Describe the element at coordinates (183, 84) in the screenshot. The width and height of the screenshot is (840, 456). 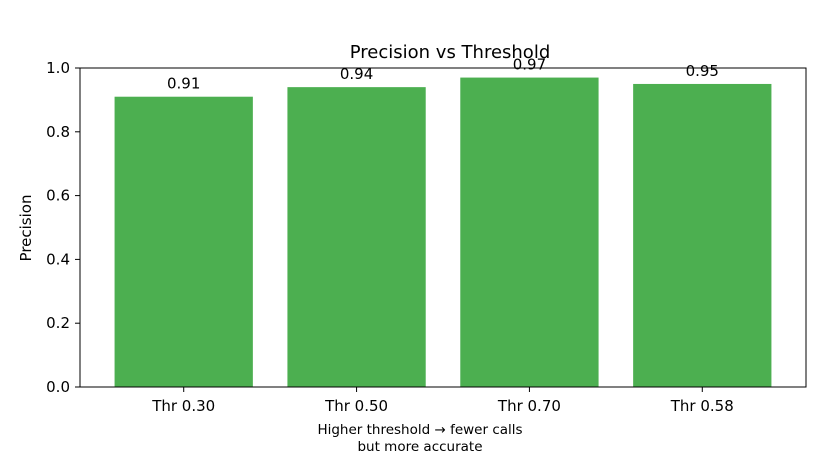
I see `bar-value-label-1: 0.91` at that location.